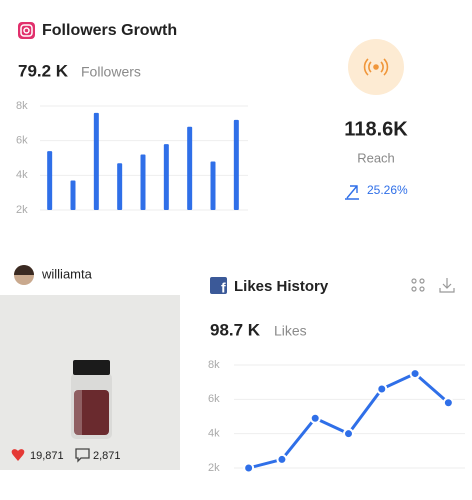  I want to click on menu-icon, so click(418, 285).